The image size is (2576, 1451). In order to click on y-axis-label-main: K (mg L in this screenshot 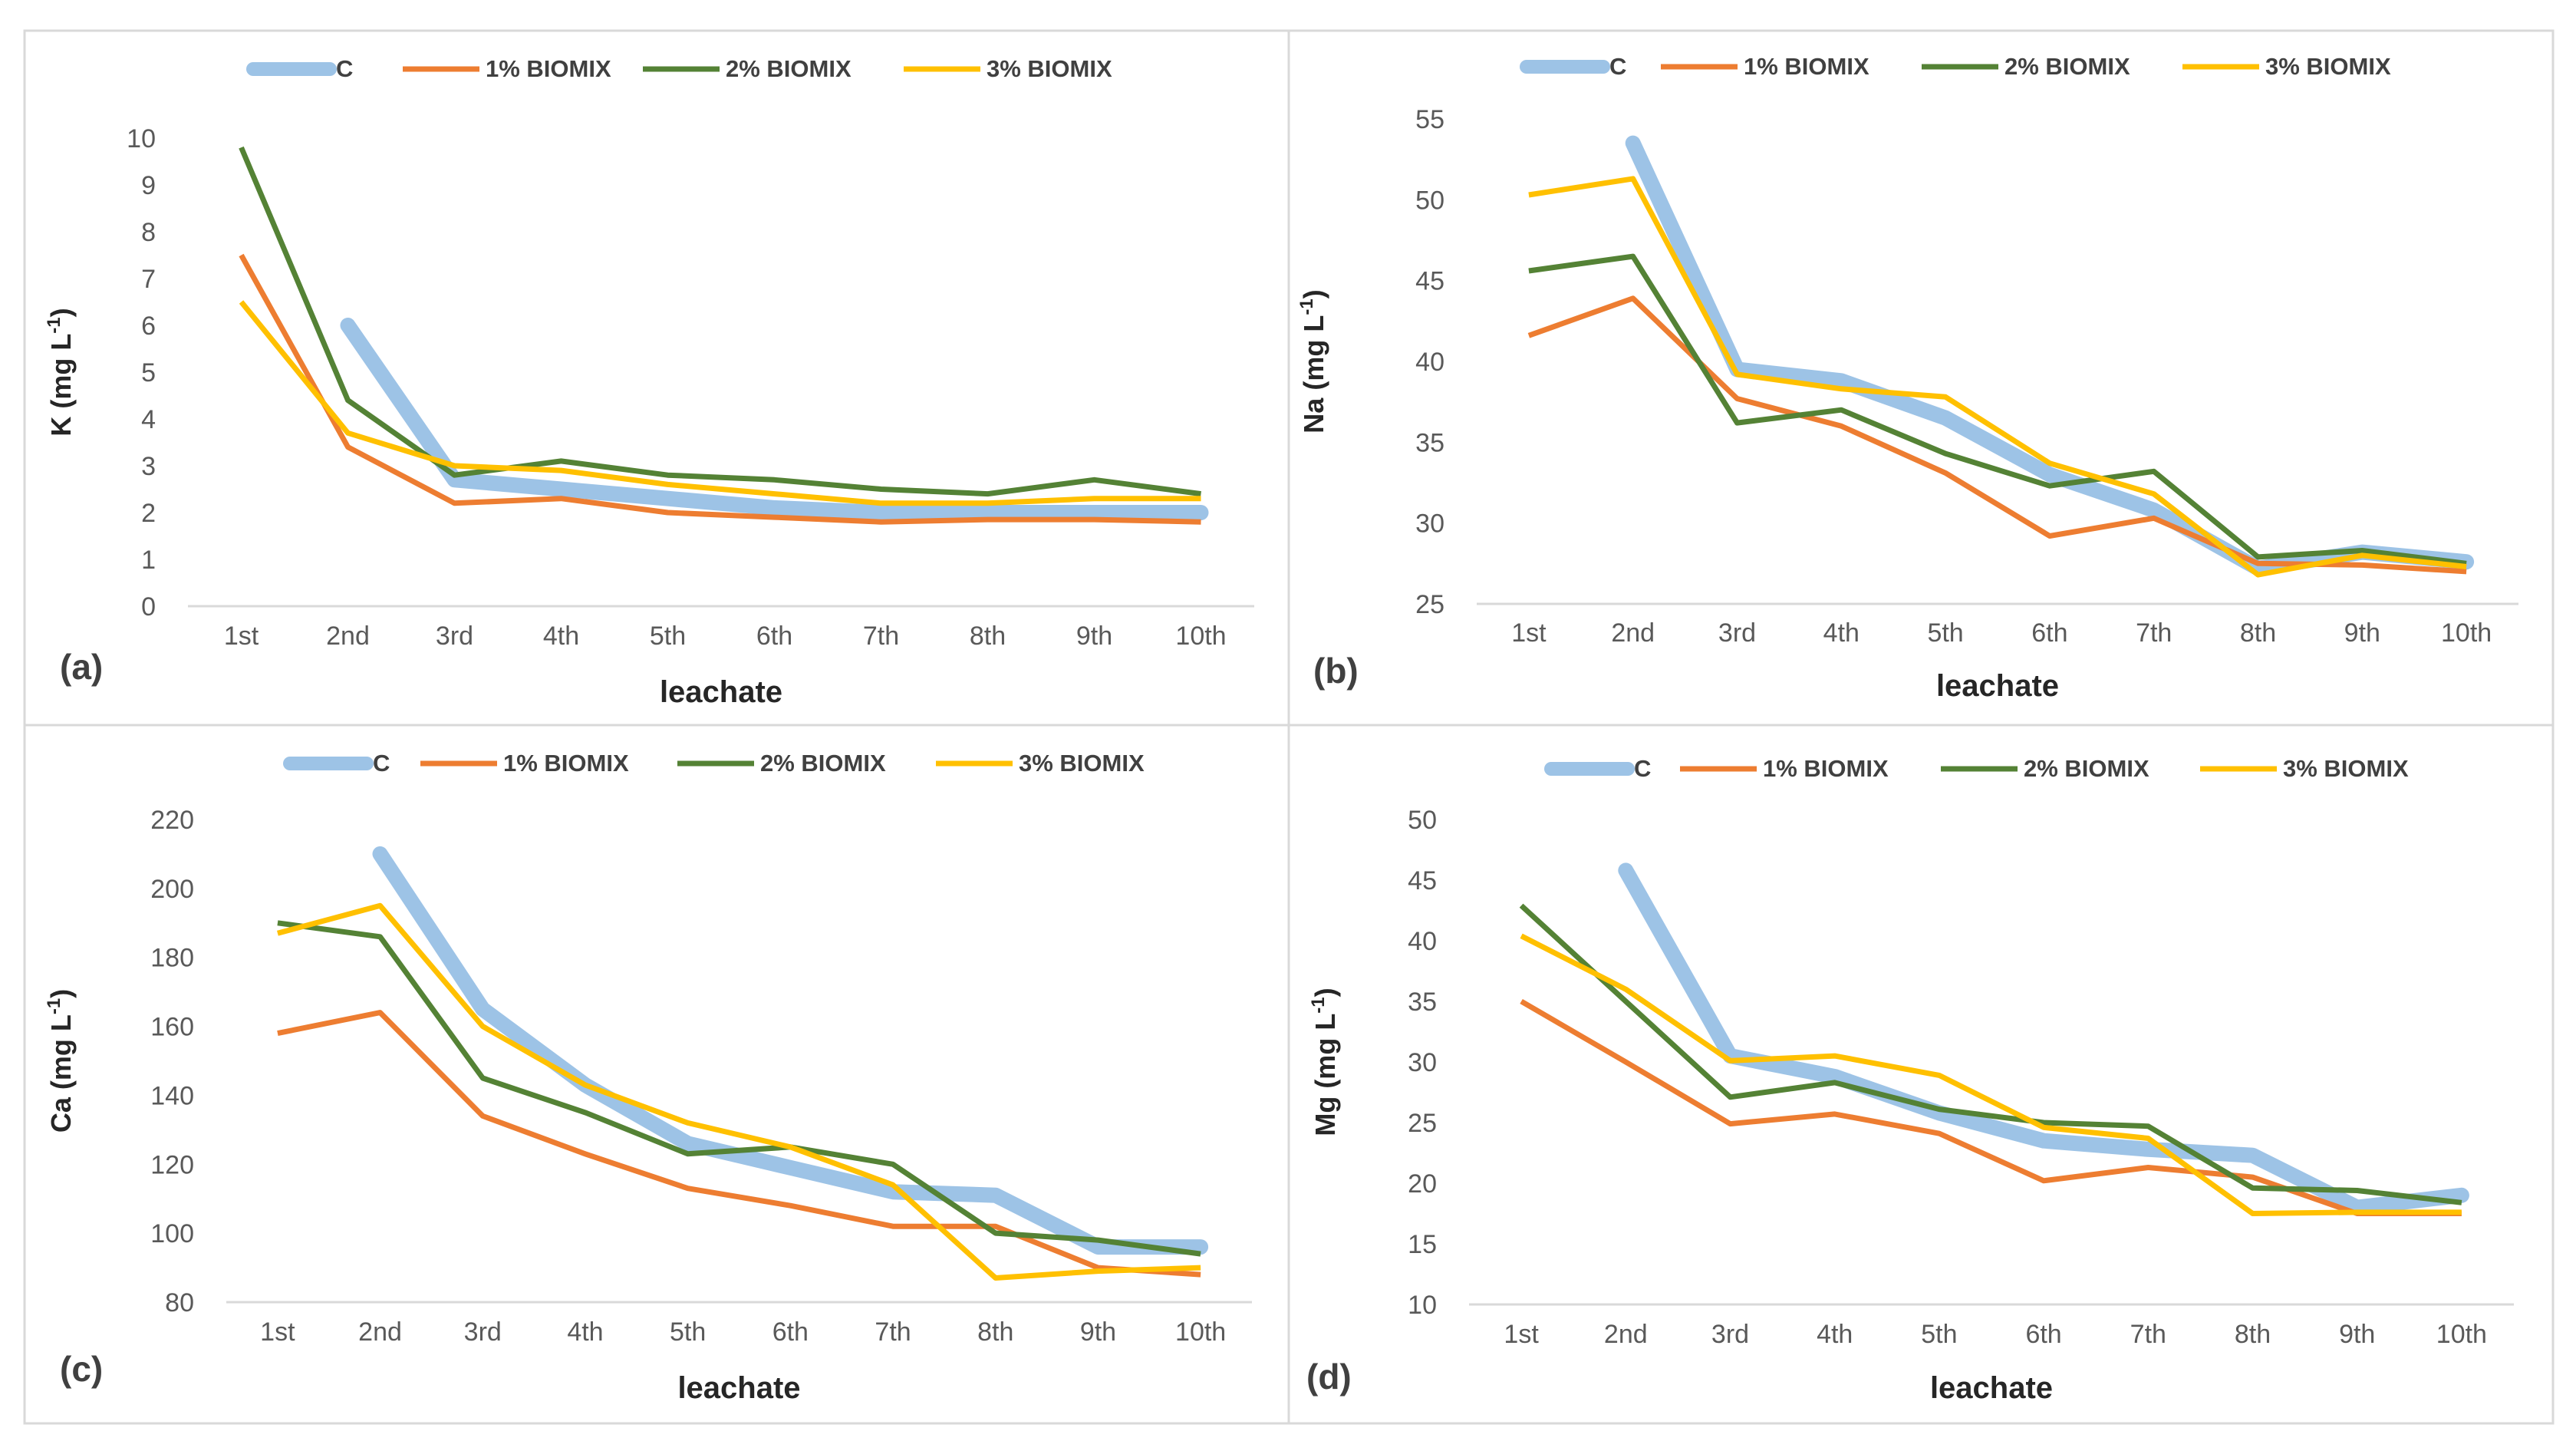, I will do `click(61, 386)`.